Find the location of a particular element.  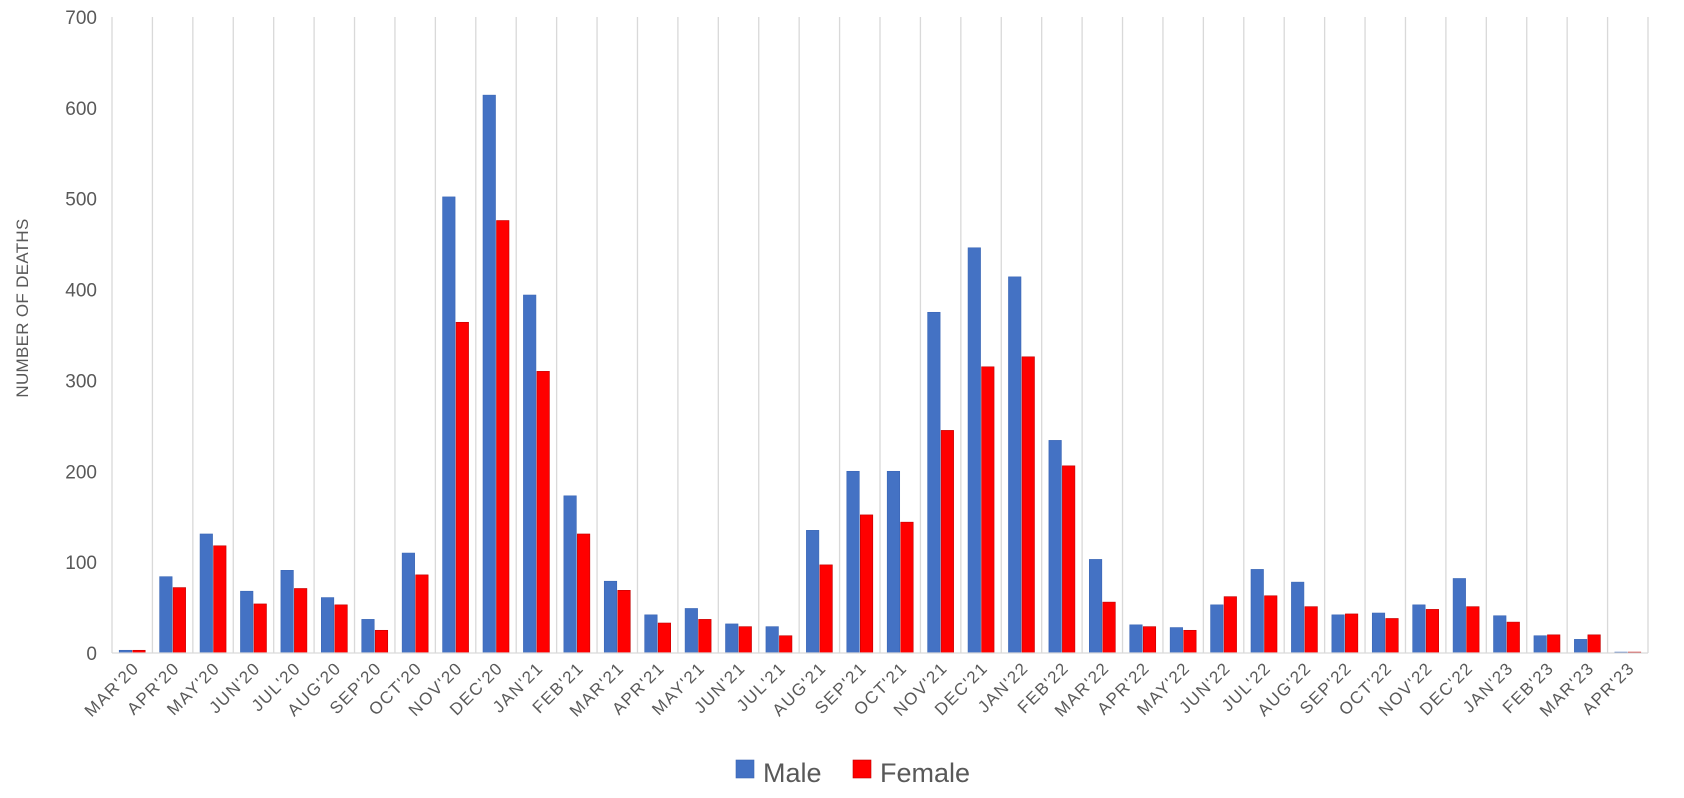

legend: Male Female is located at coordinates (852, 773).